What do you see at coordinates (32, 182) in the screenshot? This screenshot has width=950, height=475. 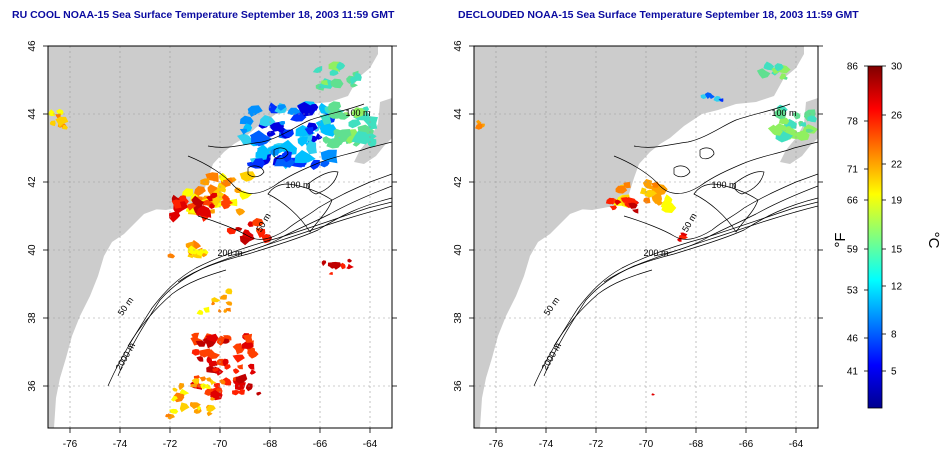 I see `y-tick-label: 42` at bounding box center [32, 182].